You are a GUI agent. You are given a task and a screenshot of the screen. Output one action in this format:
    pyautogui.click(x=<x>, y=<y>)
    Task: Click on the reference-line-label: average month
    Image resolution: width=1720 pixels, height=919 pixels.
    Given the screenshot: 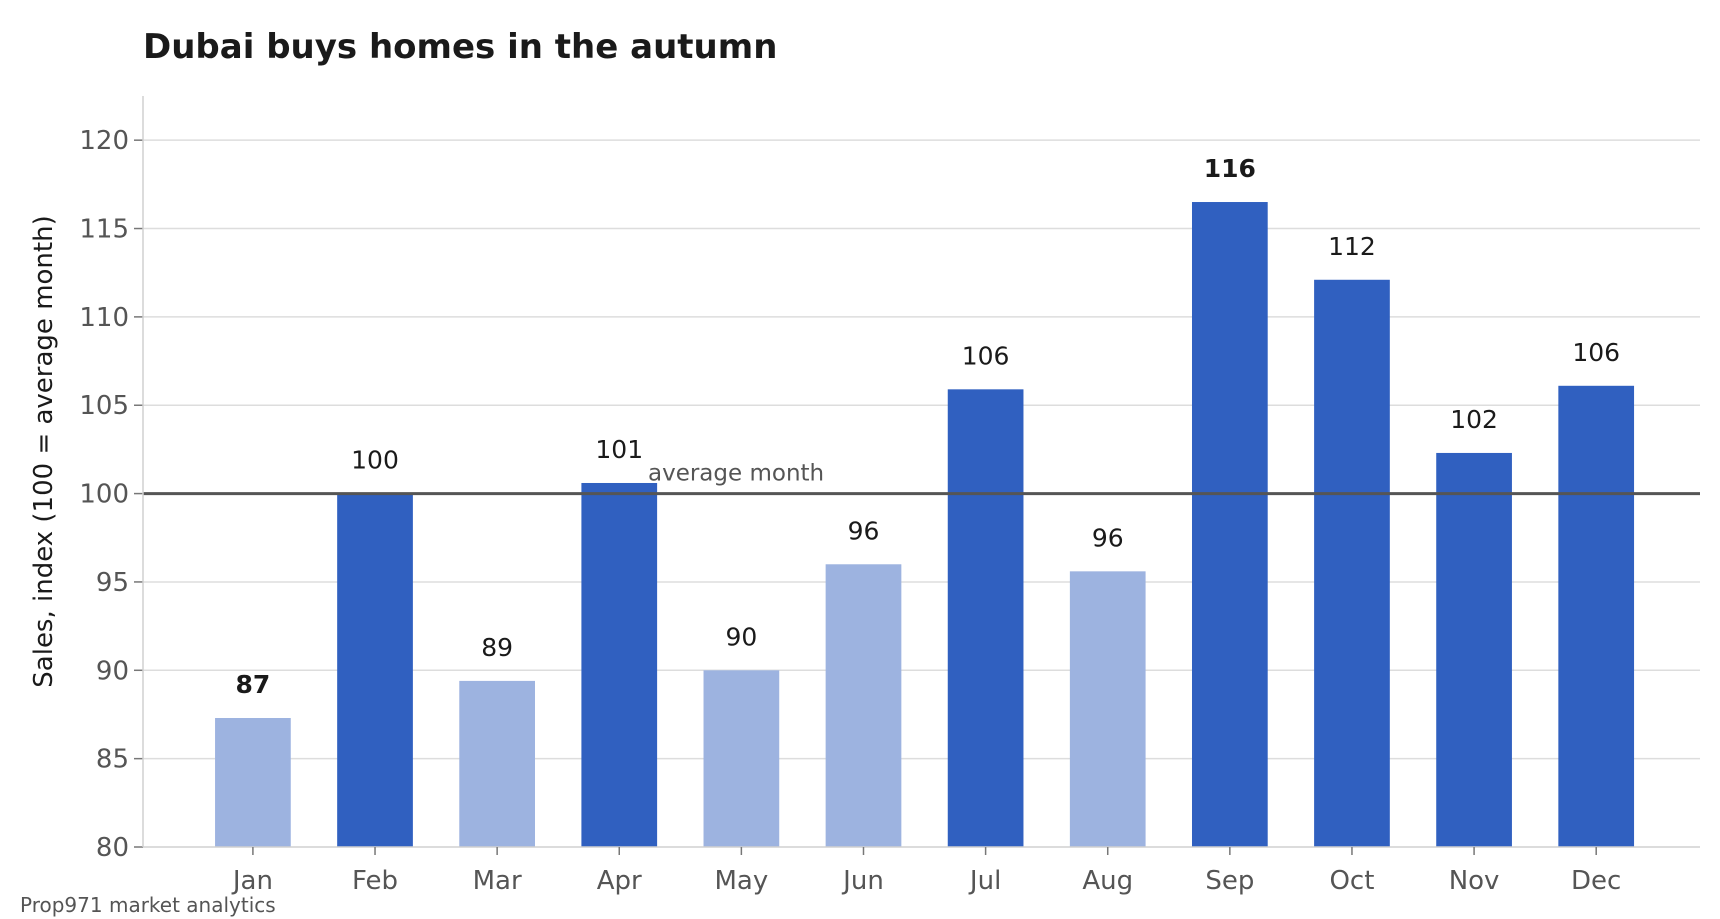 What is the action you would take?
    pyautogui.click(x=736, y=474)
    